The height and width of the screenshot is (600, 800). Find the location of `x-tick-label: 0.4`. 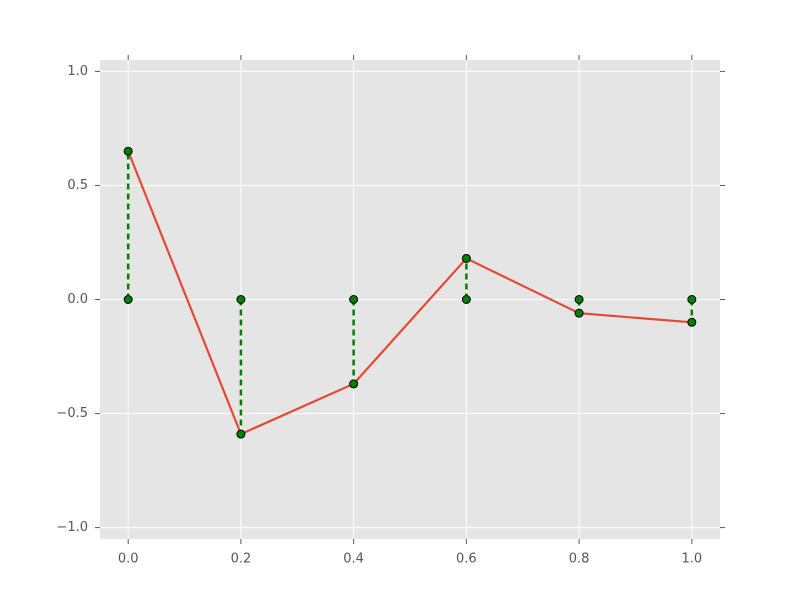

x-tick-label: 0.4 is located at coordinates (353, 559).